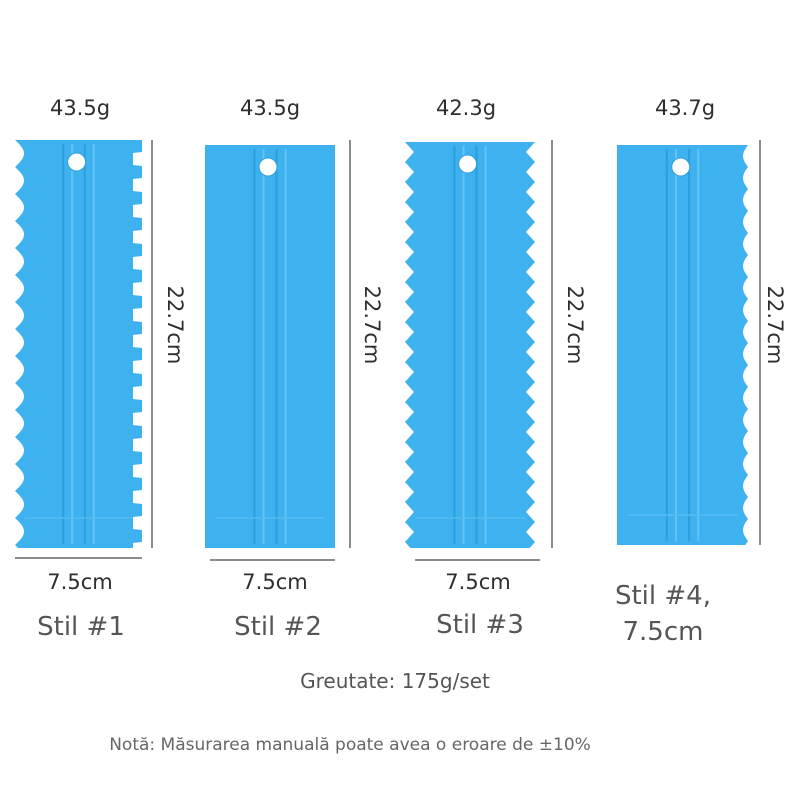 This screenshot has height=800, width=800. What do you see at coordinates (480, 625) in the screenshot?
I see `style-label: Stil #3` at bounding box center [480, 625].